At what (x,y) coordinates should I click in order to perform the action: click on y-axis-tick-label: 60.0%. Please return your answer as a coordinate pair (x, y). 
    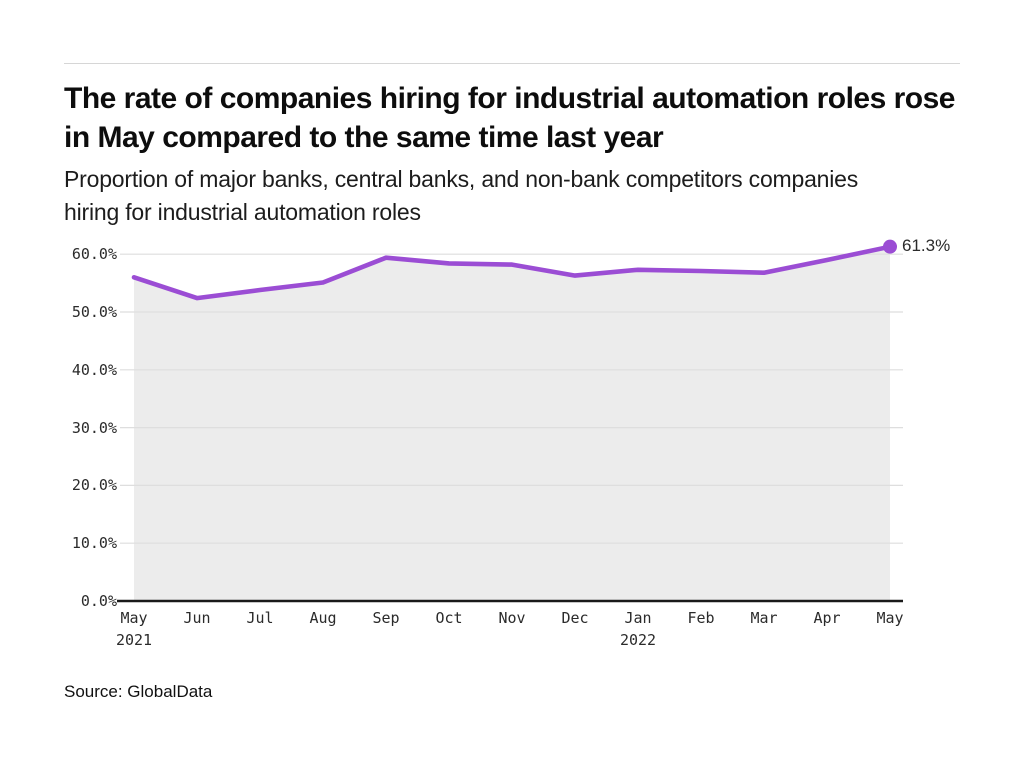
    Looking at the image, I should click on (94, 254).